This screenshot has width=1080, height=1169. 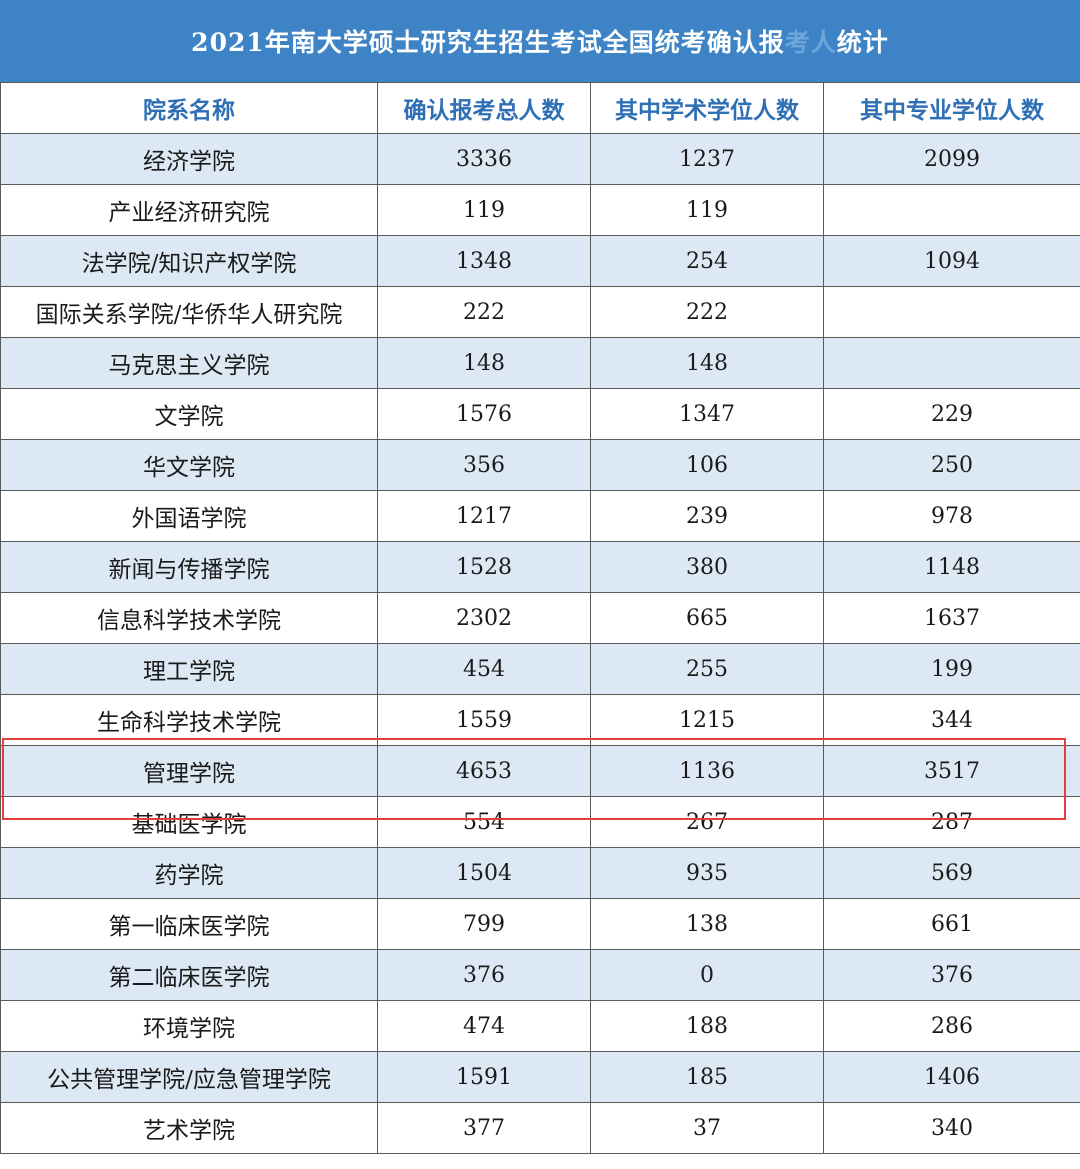 I want to click on cell-academic: 119, so click(x=707, y=210).